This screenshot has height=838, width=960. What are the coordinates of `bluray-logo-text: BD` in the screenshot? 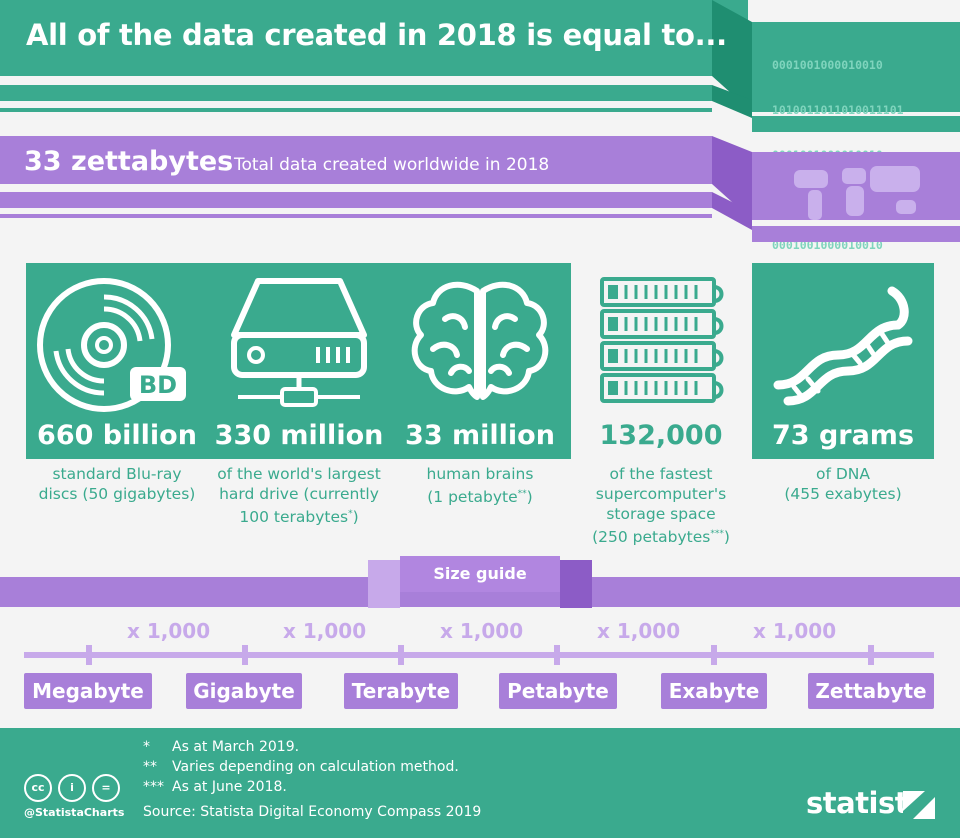 It's located at (158, 385).